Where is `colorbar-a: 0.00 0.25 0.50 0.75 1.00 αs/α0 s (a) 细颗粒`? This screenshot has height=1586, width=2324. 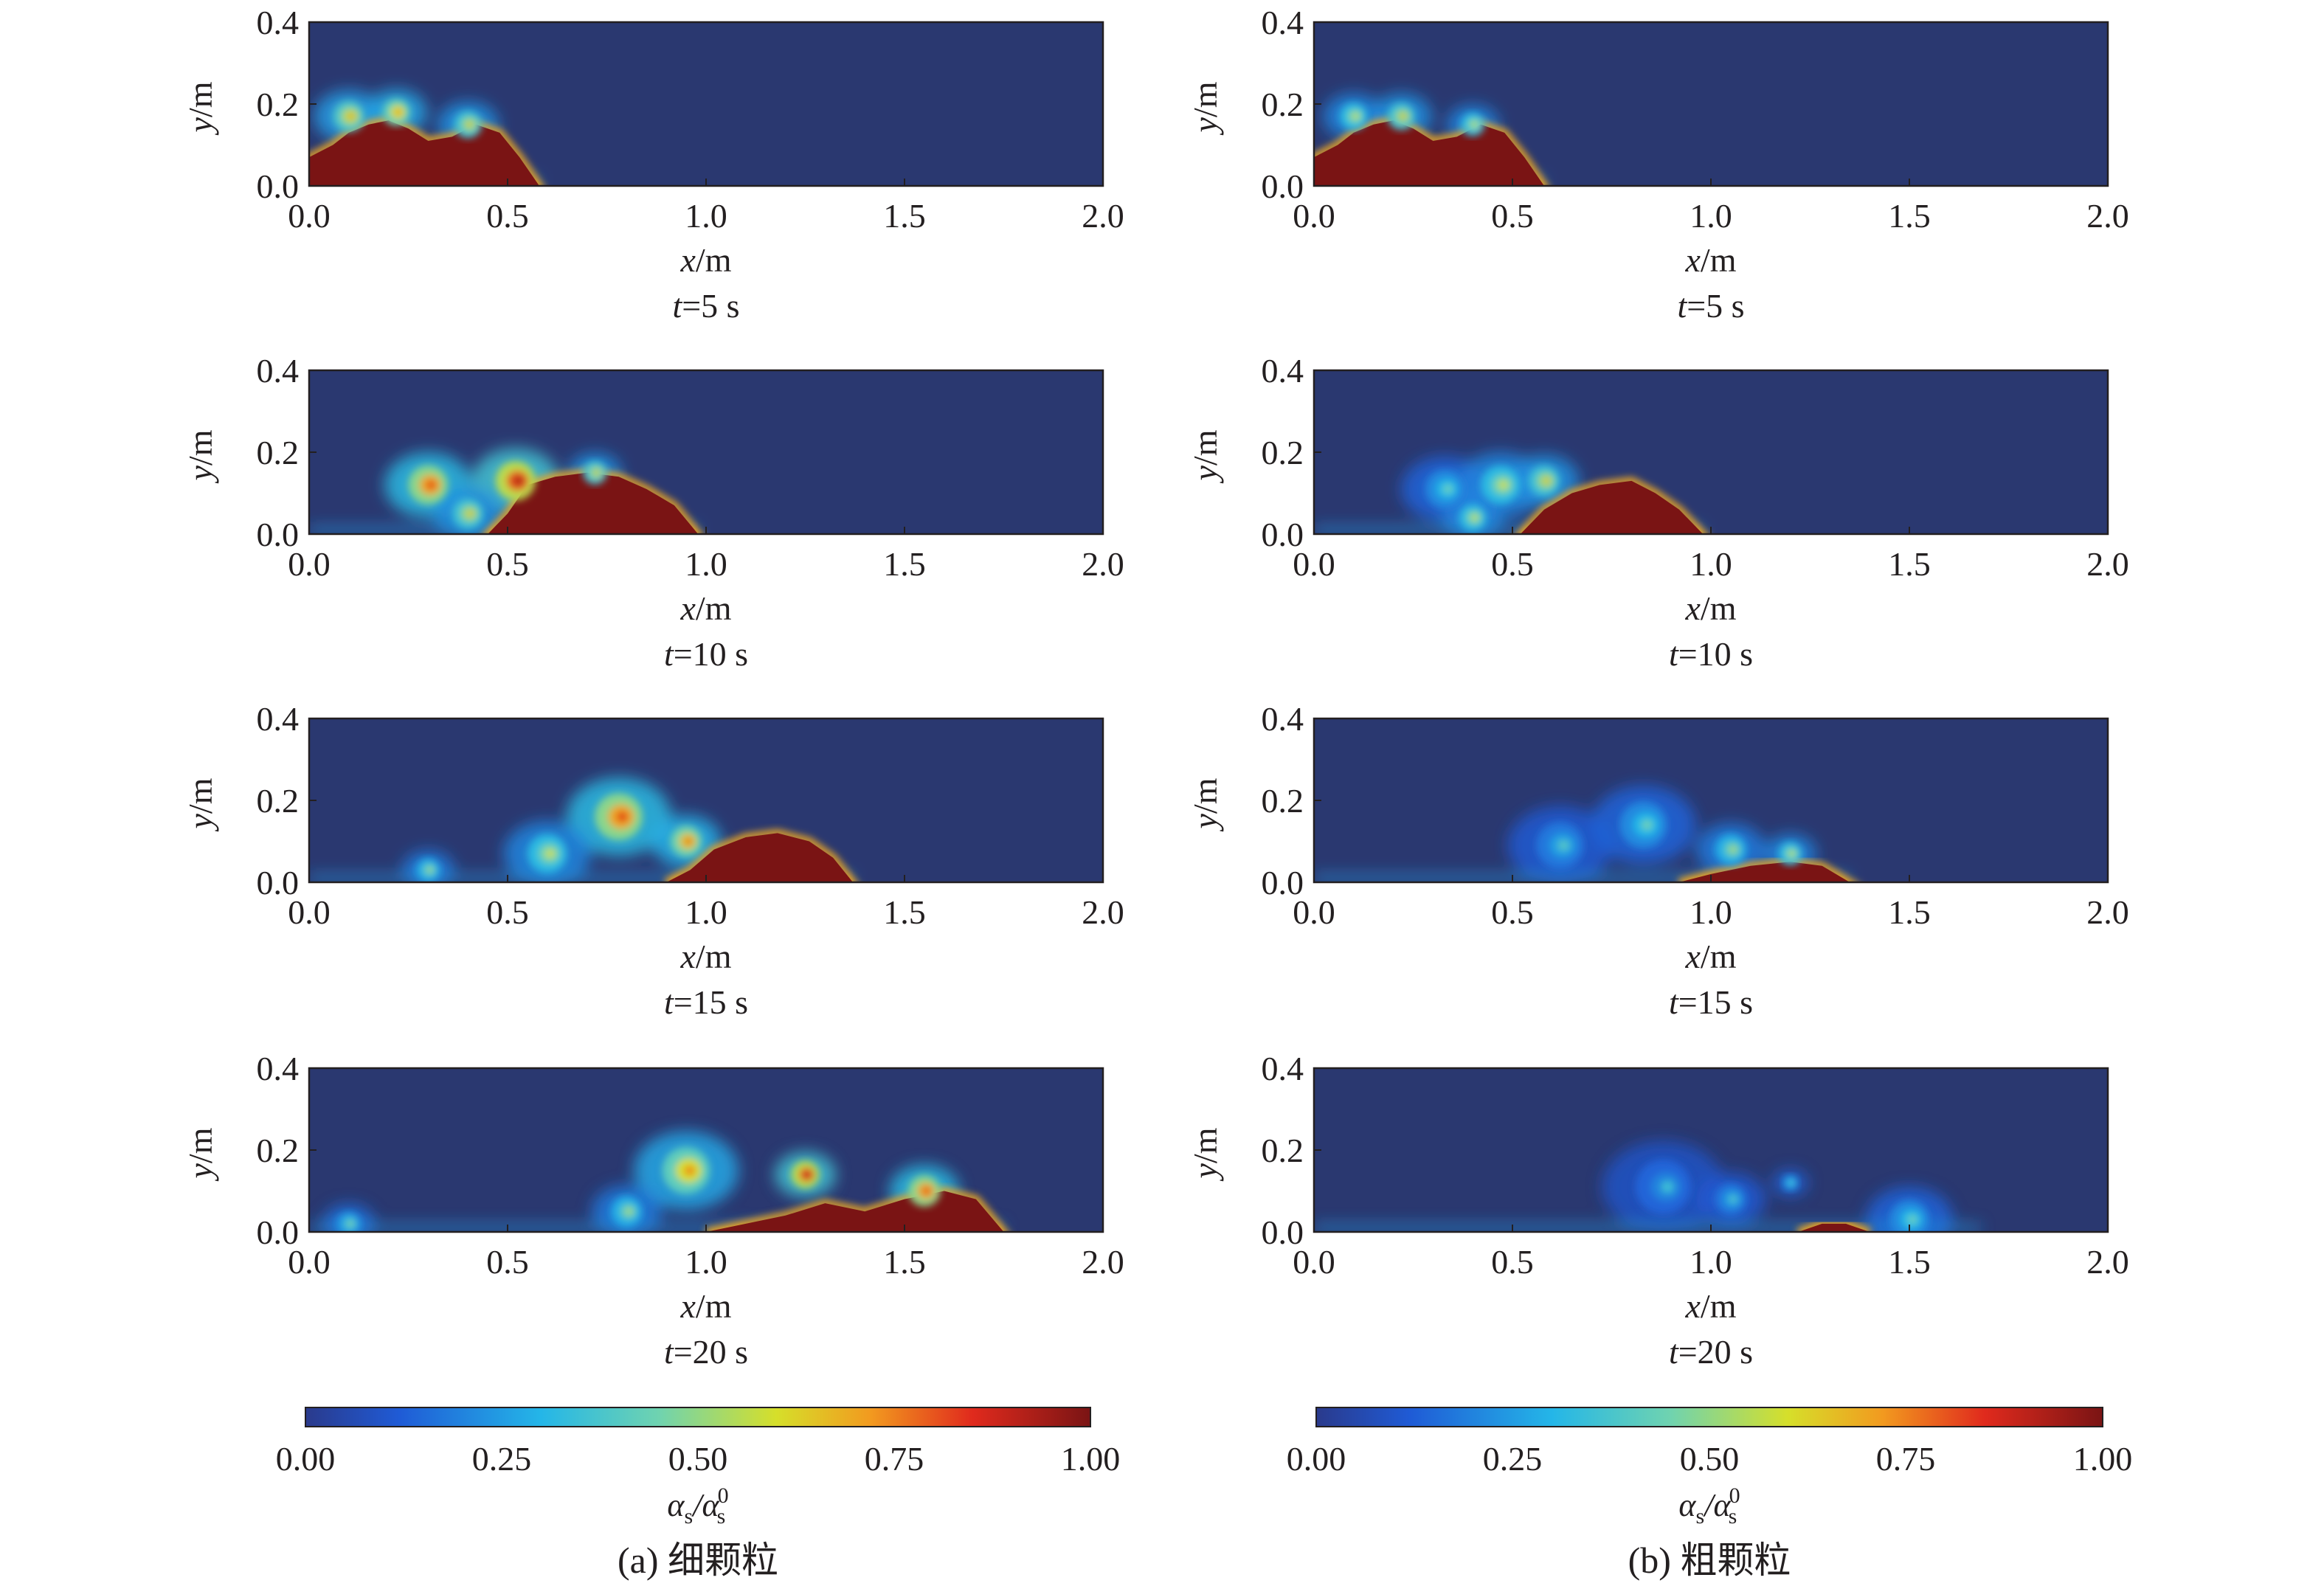
colorbar-a: 0.00 0.25 0.50 0.75 1.00 αs/α0 s (a) 细颗粒 is located at coordinates (698, 1494).